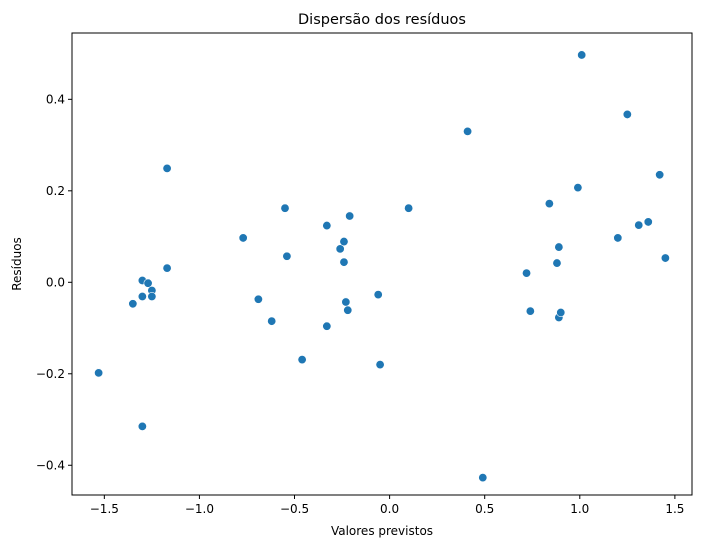 The image size is (702, 548). What do you see at coordinates (199, 509) in the screenshot?
I see `x-tick-label: −1.0` at bounding box center [199, 509].